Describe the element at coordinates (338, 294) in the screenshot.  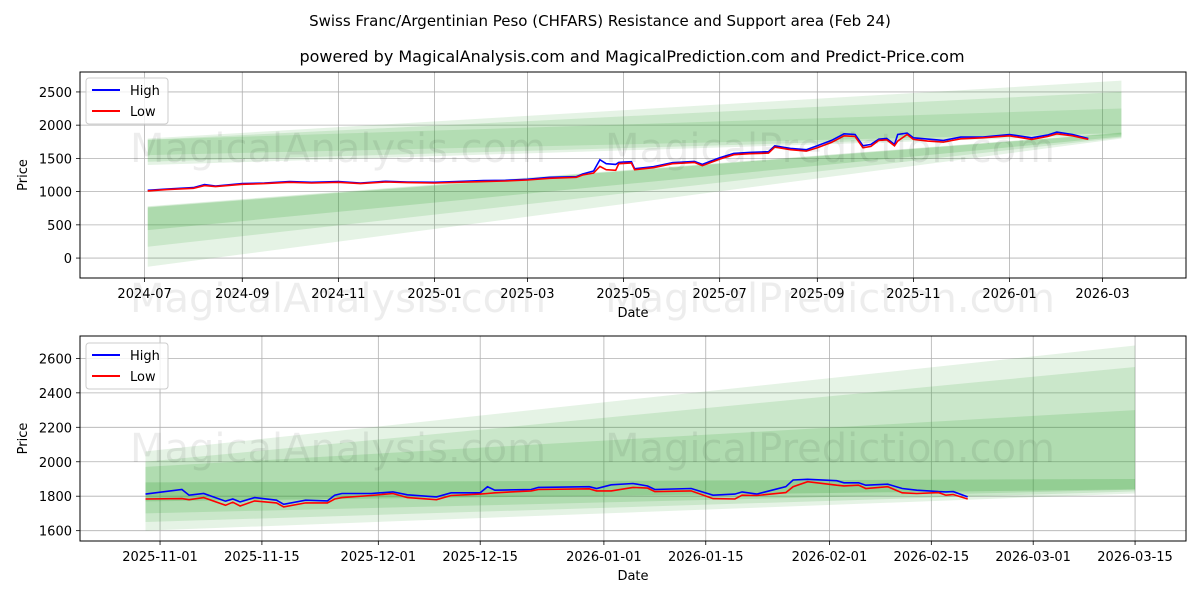
I see `x-tick-label: 2024-11` at that location.